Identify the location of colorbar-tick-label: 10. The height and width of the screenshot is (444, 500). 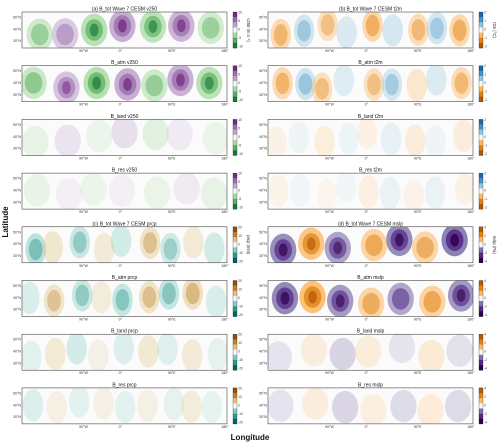
(240, 397).